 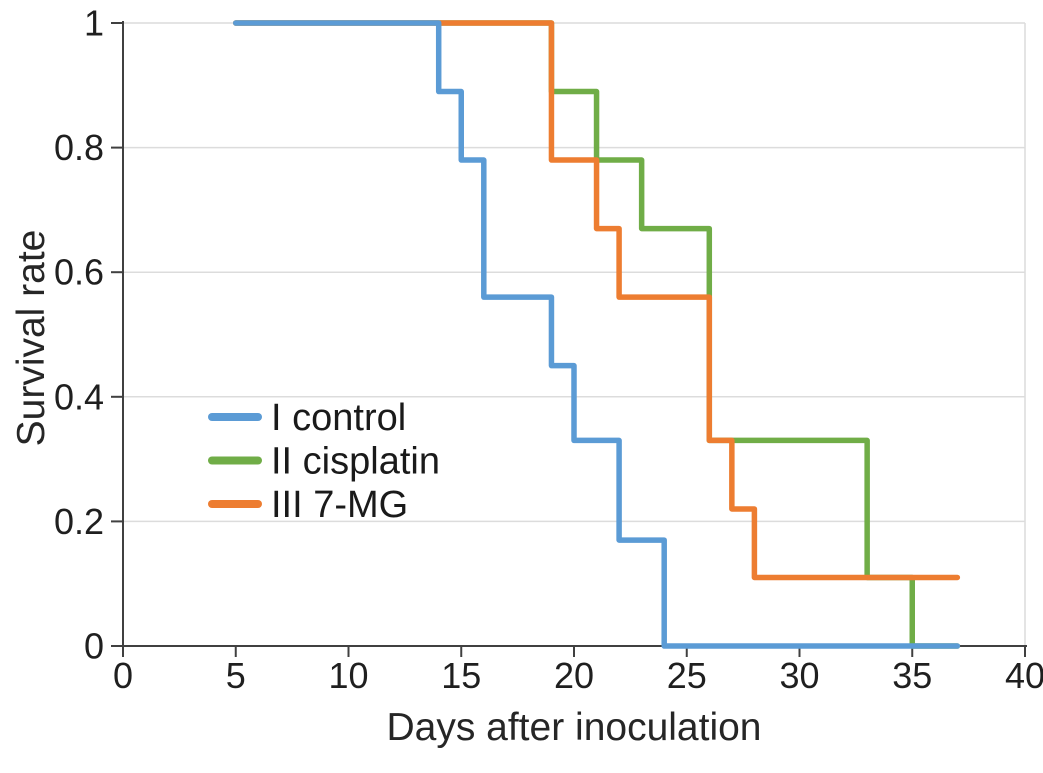 What do you see at coordinates (31, 338) in the screenshot?
I see `y-axis-title: Survival rate` at bounding box center [31, 338].